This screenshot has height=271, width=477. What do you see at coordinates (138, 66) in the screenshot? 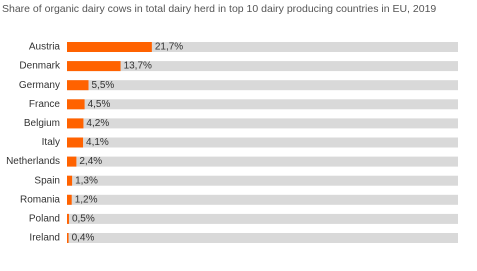
I see `value-label: 13,7%` at bounding box center [138, 66].